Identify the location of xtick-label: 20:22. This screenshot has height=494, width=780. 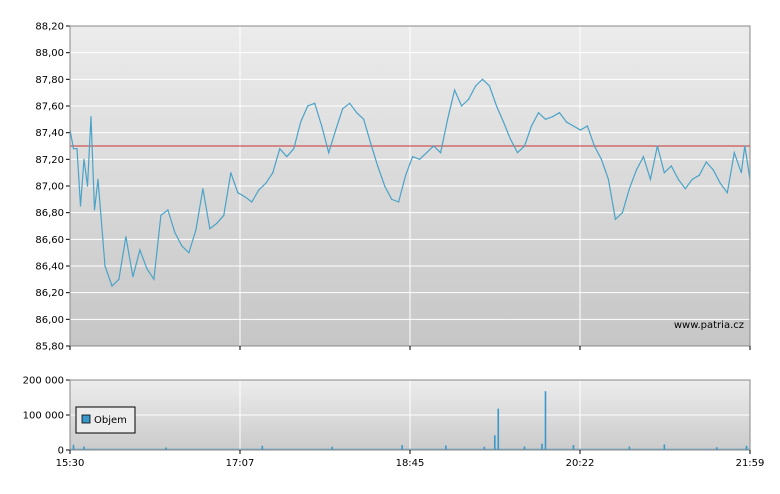
(580, 463).